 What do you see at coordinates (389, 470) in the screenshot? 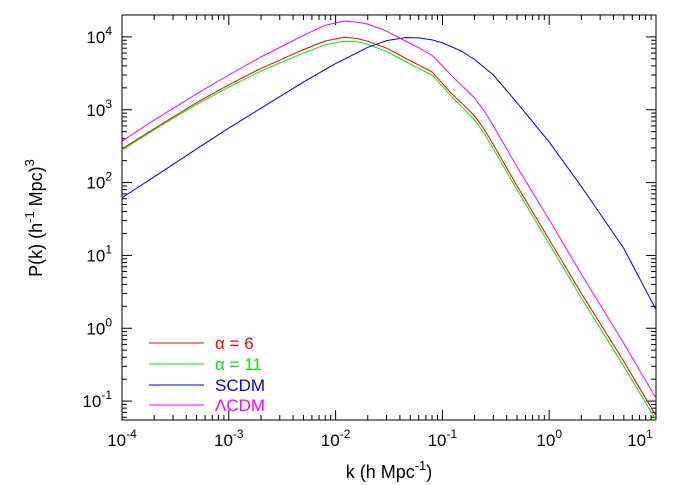
I see `x-axis-title: k (h Mpc-1)` at bounding box center [389, 470].